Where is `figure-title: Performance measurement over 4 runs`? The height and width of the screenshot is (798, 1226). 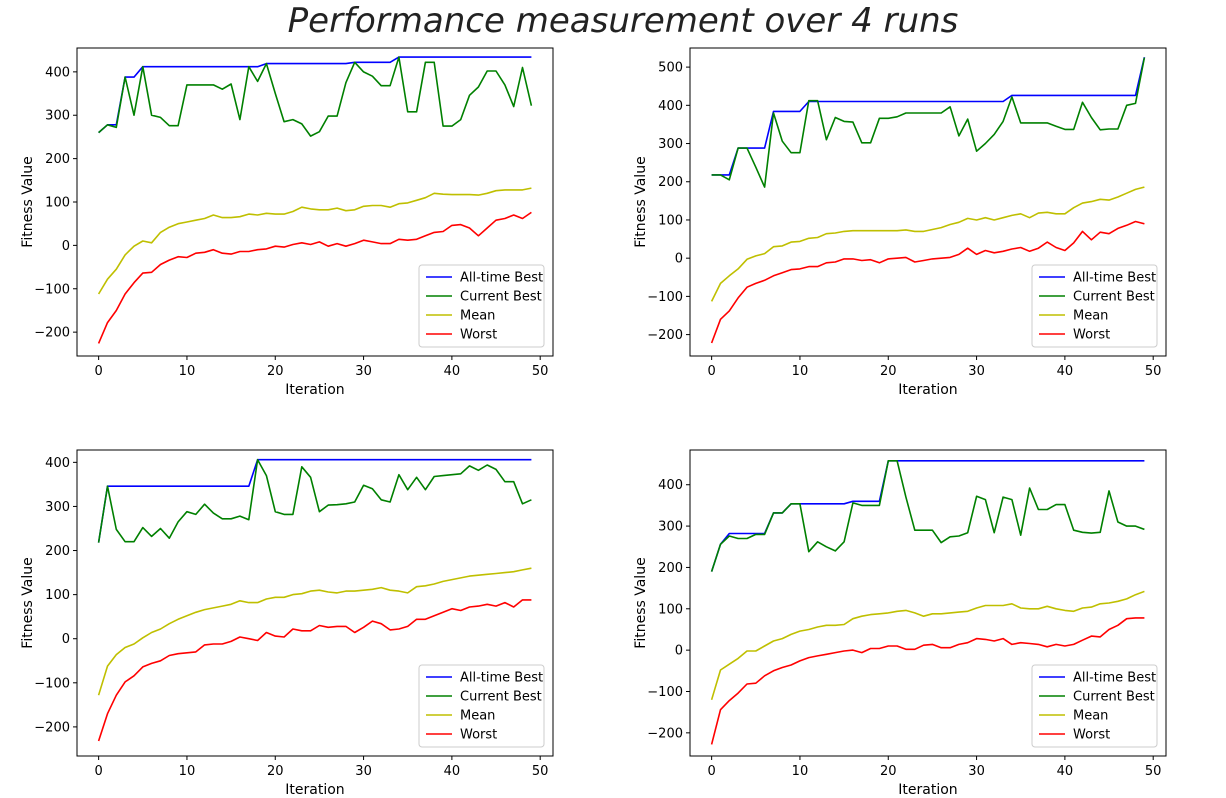
figure-title: Performance measurement over 4 runs is located at coordinates (623, 21).